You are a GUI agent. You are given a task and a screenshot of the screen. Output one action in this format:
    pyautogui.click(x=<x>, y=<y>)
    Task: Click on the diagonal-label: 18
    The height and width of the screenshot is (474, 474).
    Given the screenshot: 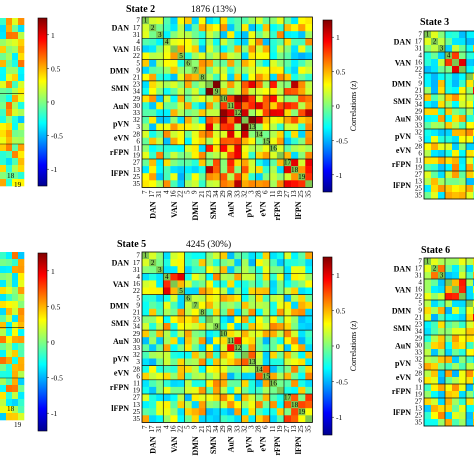 What is the action you would take?
    pyautogui.click(x=11, y=176)
    